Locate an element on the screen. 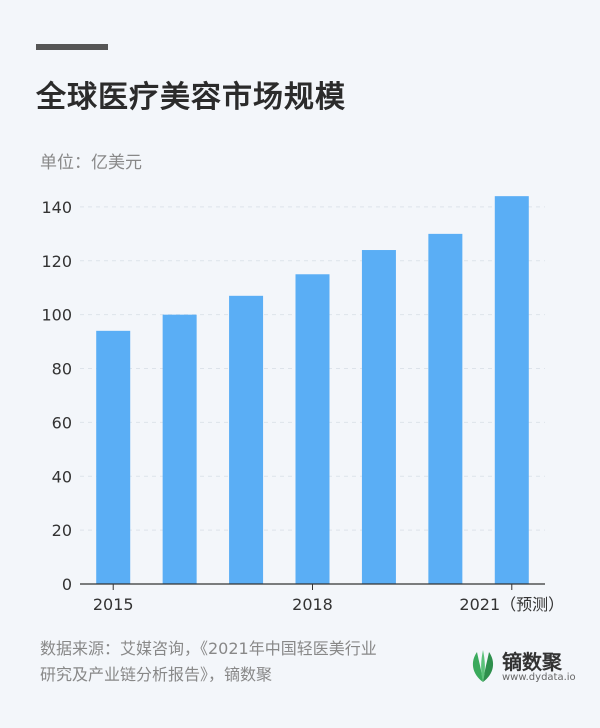  brand-url: www.dydata.io is located at coordinates (539, 677).